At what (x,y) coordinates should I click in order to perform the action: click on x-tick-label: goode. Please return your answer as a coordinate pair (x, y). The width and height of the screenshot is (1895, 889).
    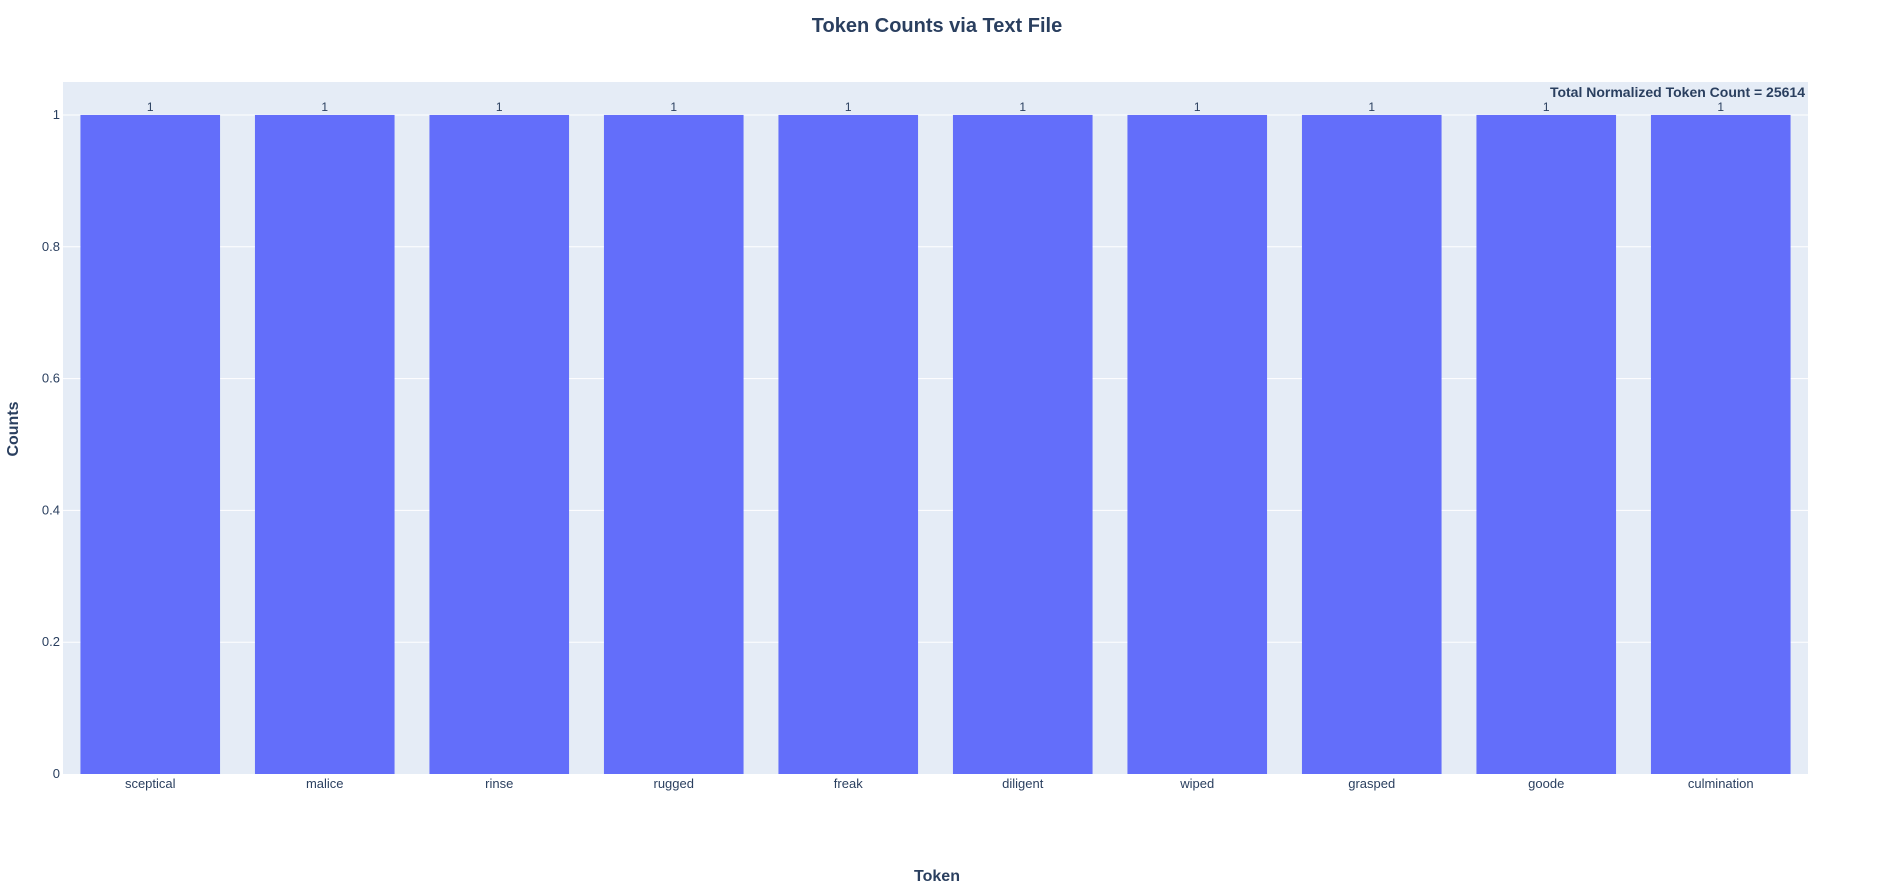
    Looking at the image, I should click on (1546, 783).